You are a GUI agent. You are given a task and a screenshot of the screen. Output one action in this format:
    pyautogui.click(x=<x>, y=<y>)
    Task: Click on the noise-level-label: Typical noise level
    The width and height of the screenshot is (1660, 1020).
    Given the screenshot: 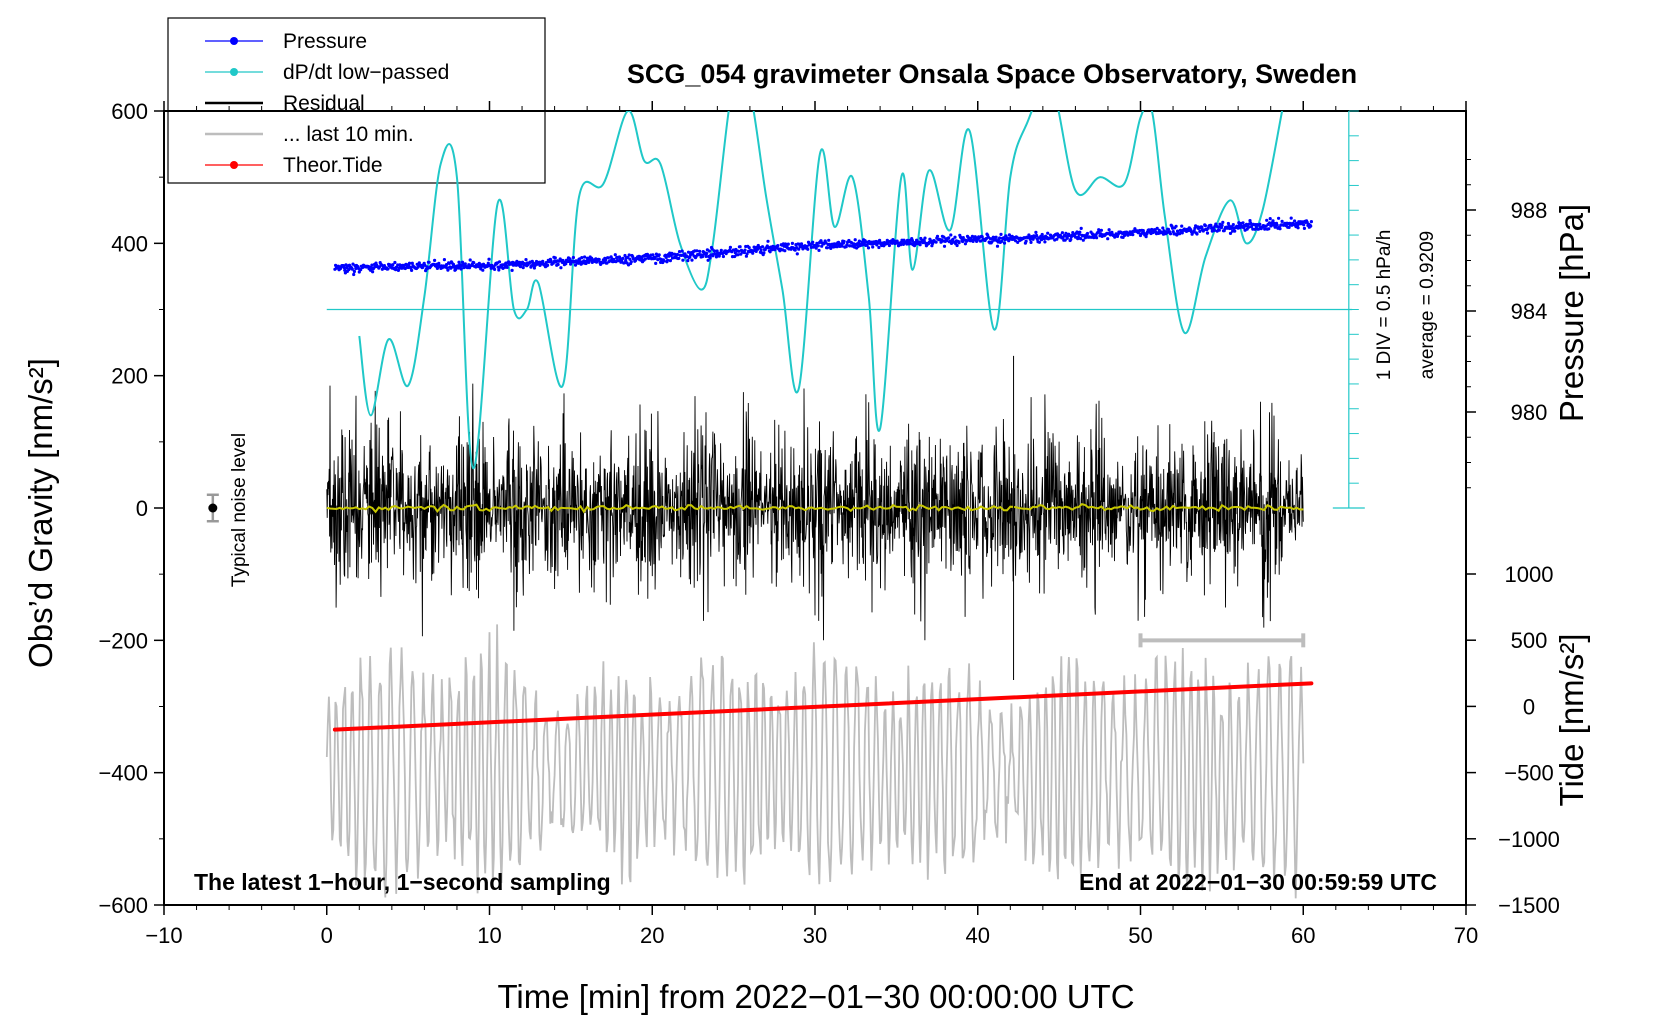 What is the action you would take?
    pyautogui.click(x=239, y=510)
    